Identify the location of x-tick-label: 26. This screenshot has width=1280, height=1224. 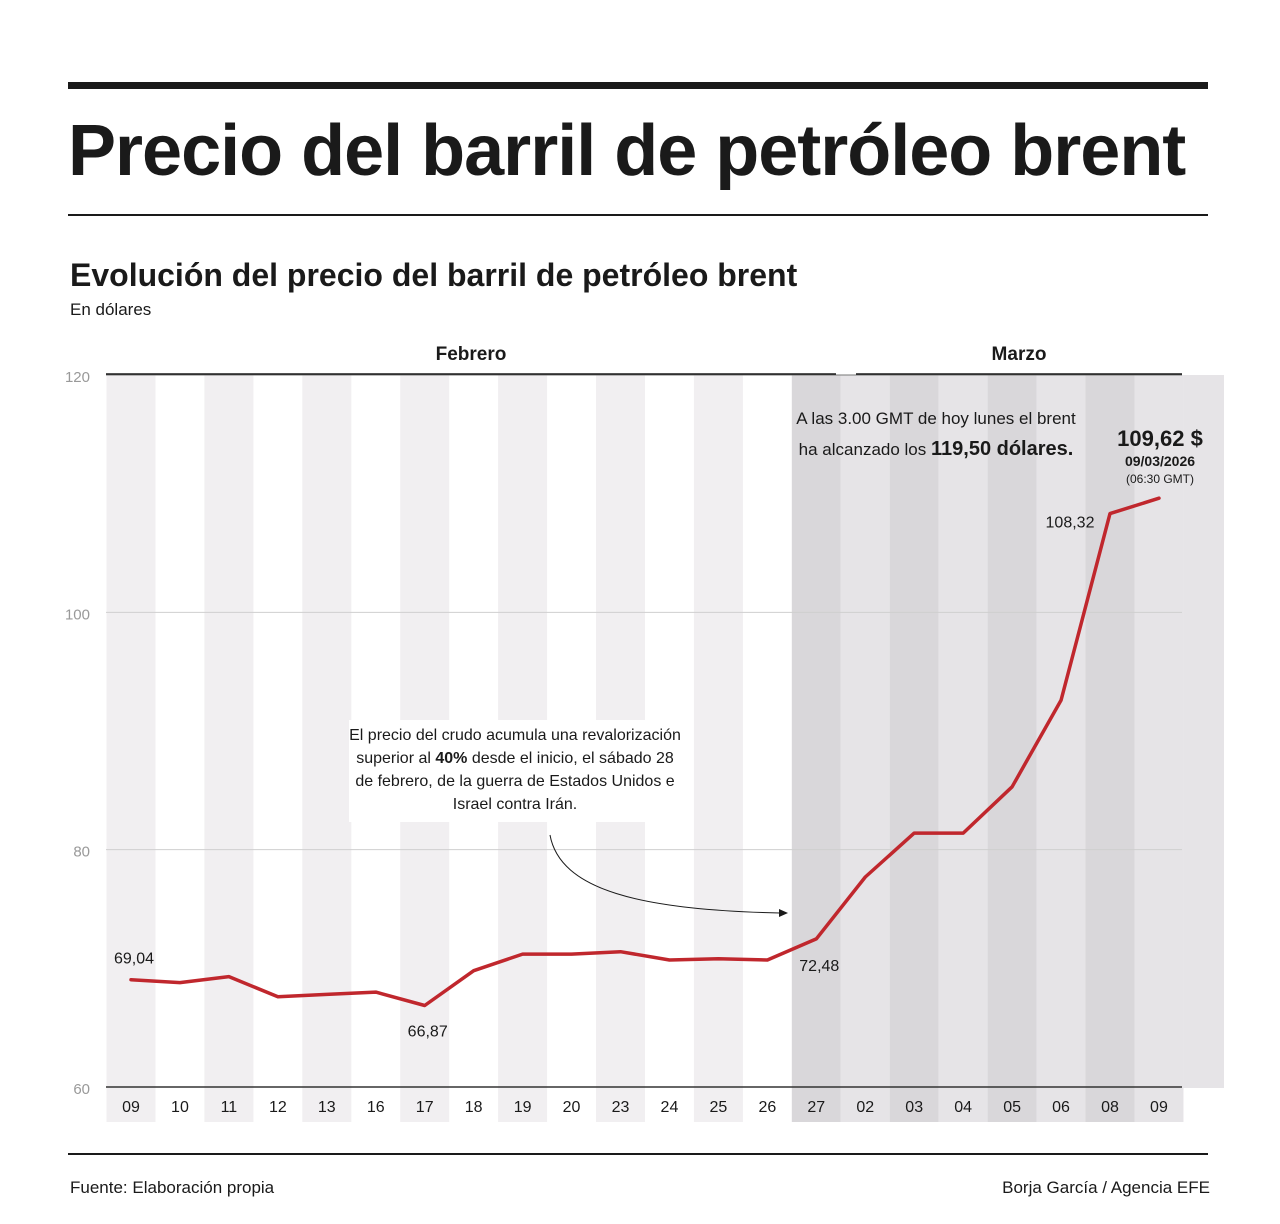
(767, 1107).